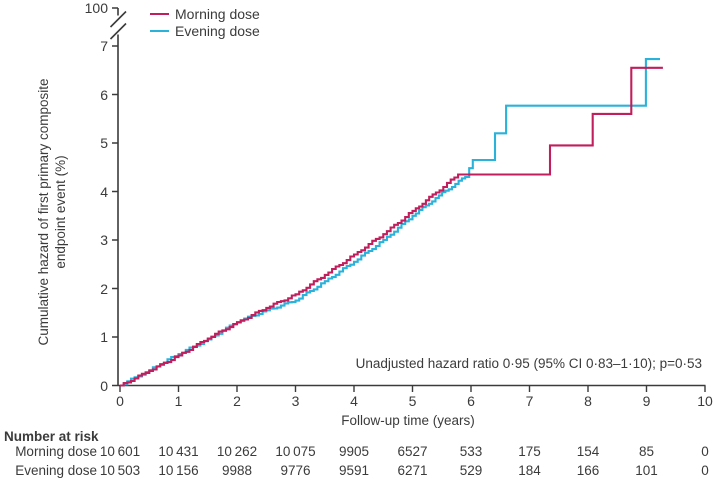 This screenshot has height=482, width=713. What do you see at coordinates (529, 401) in the screenshot?
I see `x-tick-label-7: 7` at bounding box center [529, 401].